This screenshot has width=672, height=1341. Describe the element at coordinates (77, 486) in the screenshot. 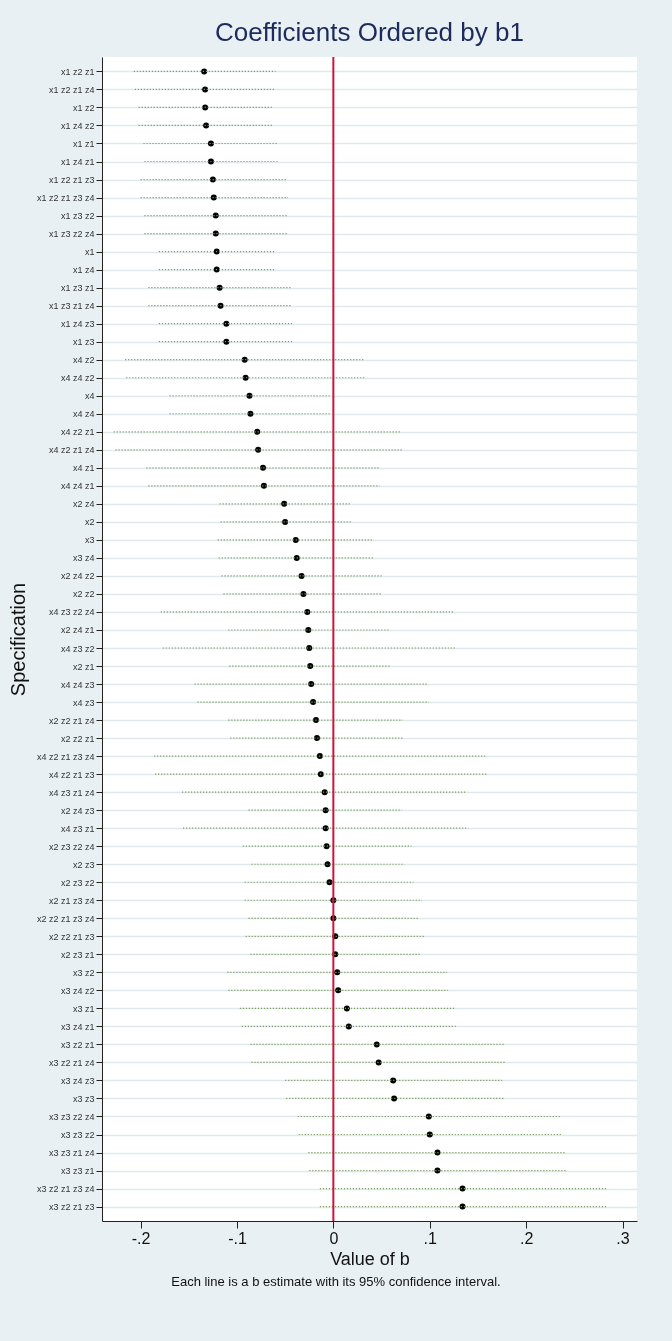

I see `y-tick-label: x4 z4 z1` at that location.